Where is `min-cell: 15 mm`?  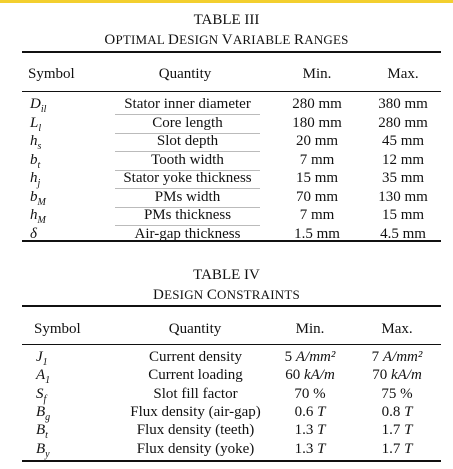 min-cell: 15 mm is located at coordinates (317, 178).